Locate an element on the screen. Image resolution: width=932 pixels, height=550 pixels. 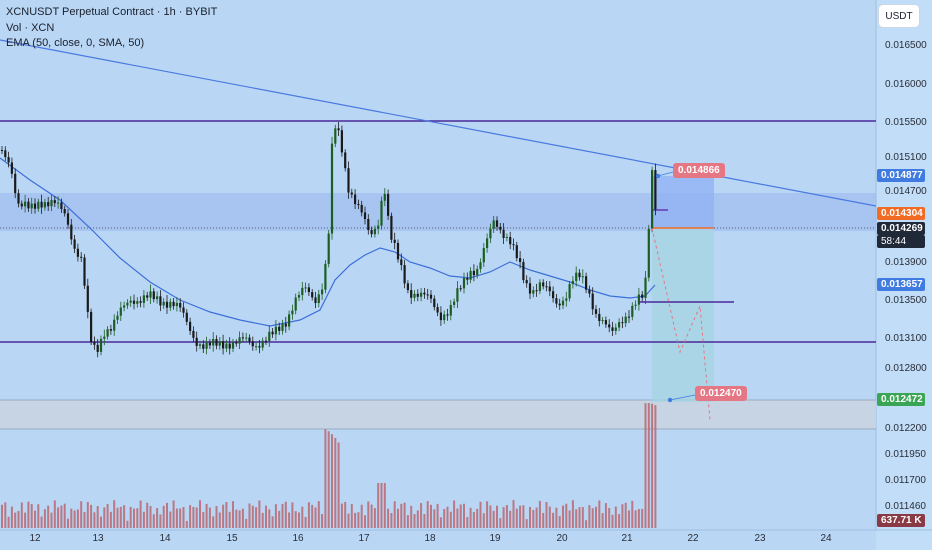
currency-button: USDT is located at coordinates (899, 16).